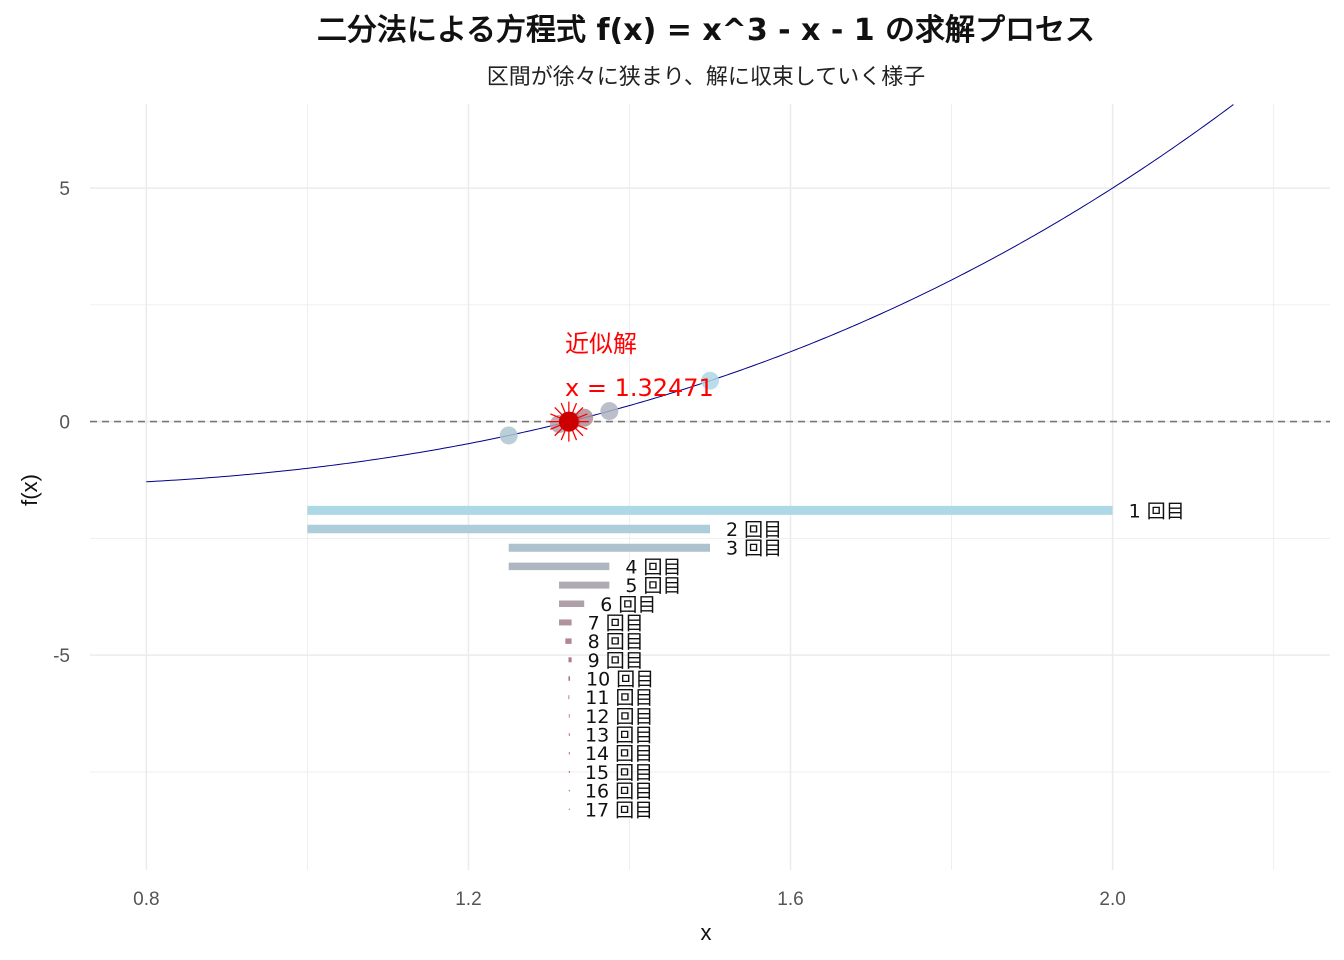 This screenshot has width=1344, height=960. What do you see at coordinates (616, 642) in the screenshot?
I see `interval-label: 8 回目` at bounding box center [616, 642].